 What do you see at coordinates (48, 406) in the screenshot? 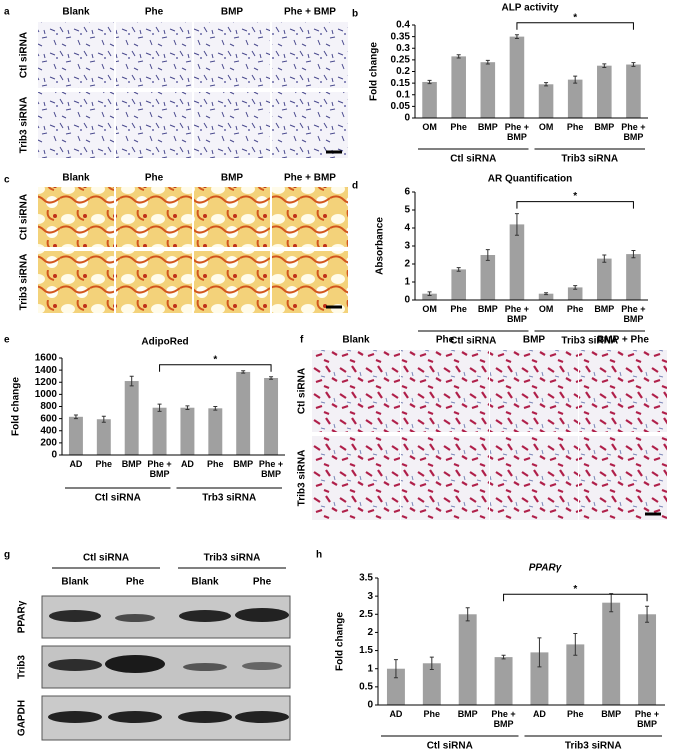
I see `y-tick-label: 800` at bounding box center [48, 406].